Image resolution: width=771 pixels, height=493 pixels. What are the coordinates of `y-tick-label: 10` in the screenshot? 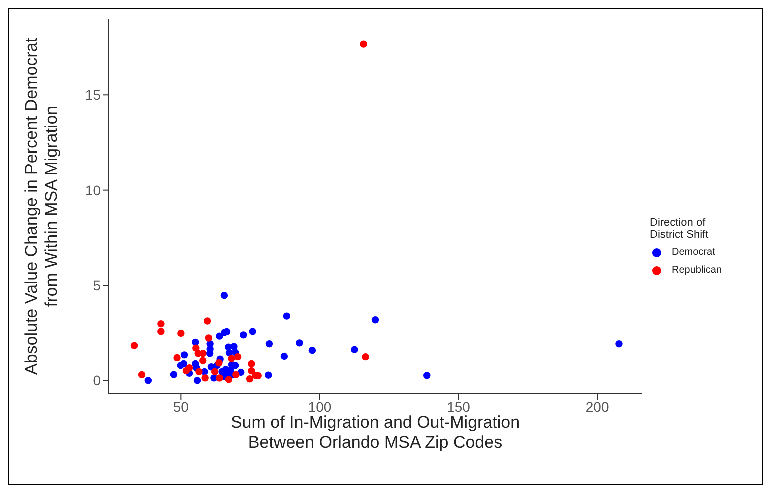 It's located at (93, 190).